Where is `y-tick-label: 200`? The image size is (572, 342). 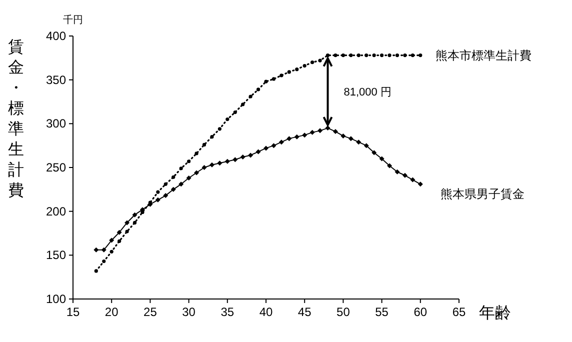 y-tick-label: 200 is located at coordinates (56, 211).